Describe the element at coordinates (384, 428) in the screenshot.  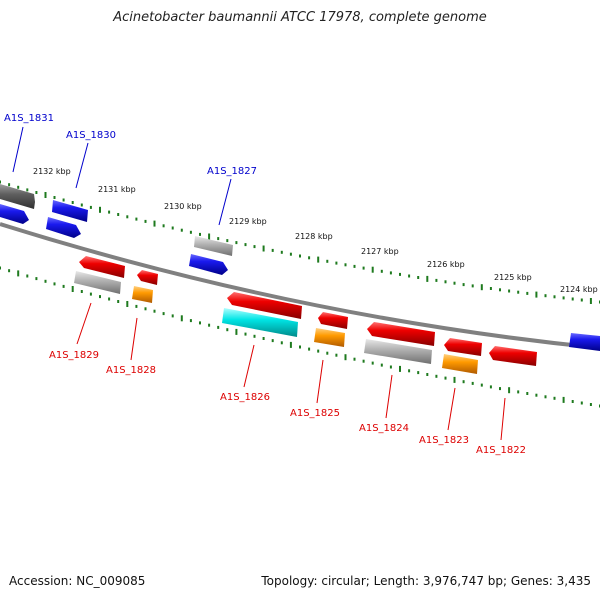
I see `gene-label-a1s-1824: A1S_1824` at that location.